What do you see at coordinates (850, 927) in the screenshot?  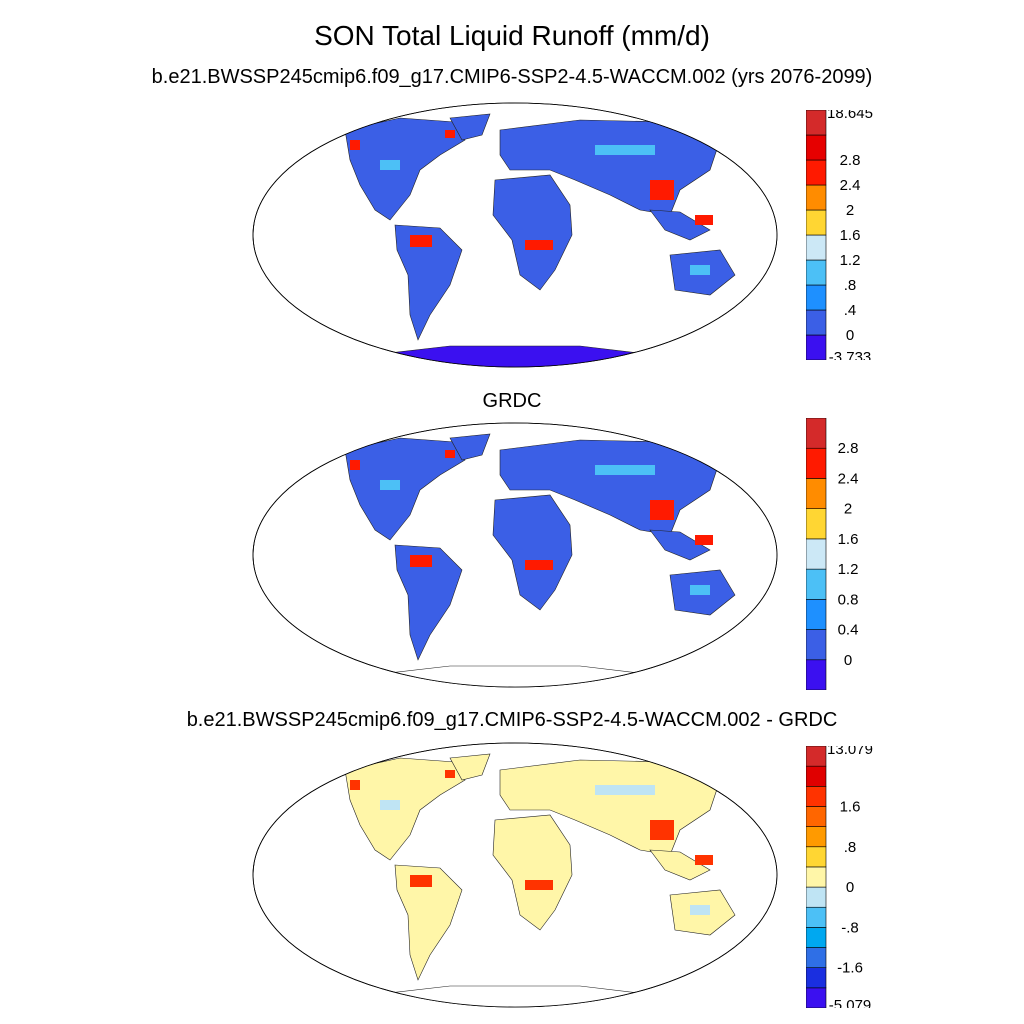 I see `colorbar-tick-label: -.8` at bounding box center [850, 927].